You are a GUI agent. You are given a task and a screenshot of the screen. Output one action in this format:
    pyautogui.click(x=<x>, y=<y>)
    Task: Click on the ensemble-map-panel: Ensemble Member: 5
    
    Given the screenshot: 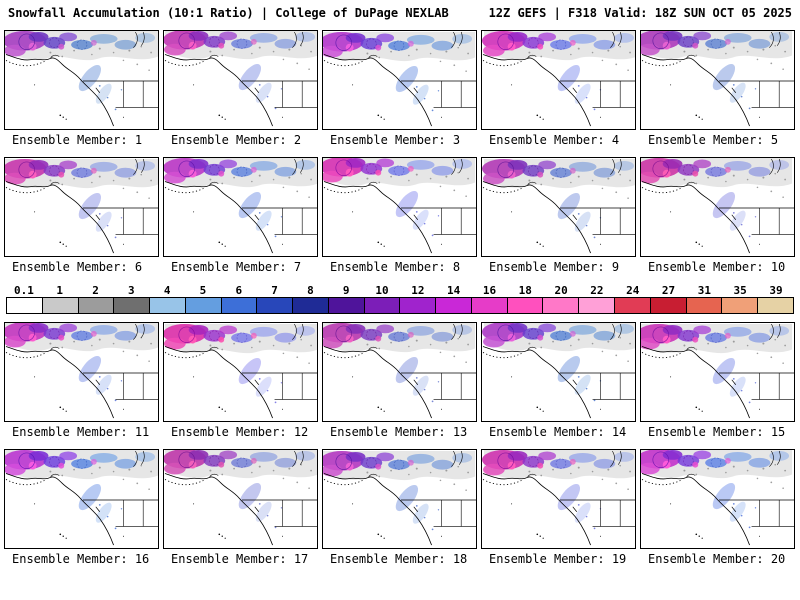 What is the action you would take?
    pyautogui.click(x=717, y=89)
    